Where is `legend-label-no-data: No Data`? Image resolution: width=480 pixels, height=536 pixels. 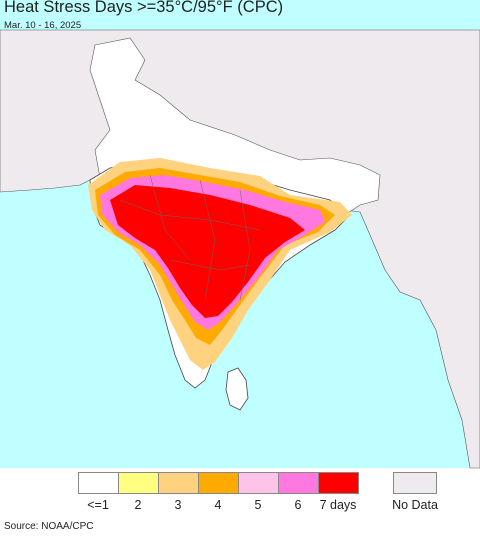 legend-label-no-data: No Data is located at coordinates (415, 505).